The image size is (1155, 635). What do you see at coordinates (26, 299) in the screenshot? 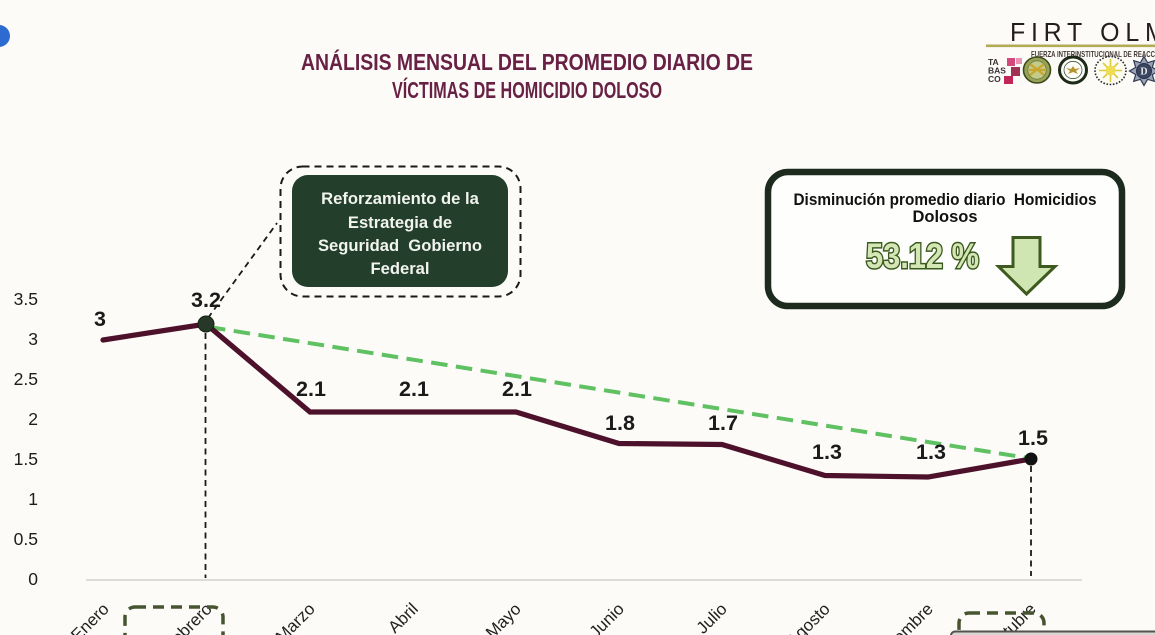
I see `svg-text: 3.5` at bounding box center [26, 299].